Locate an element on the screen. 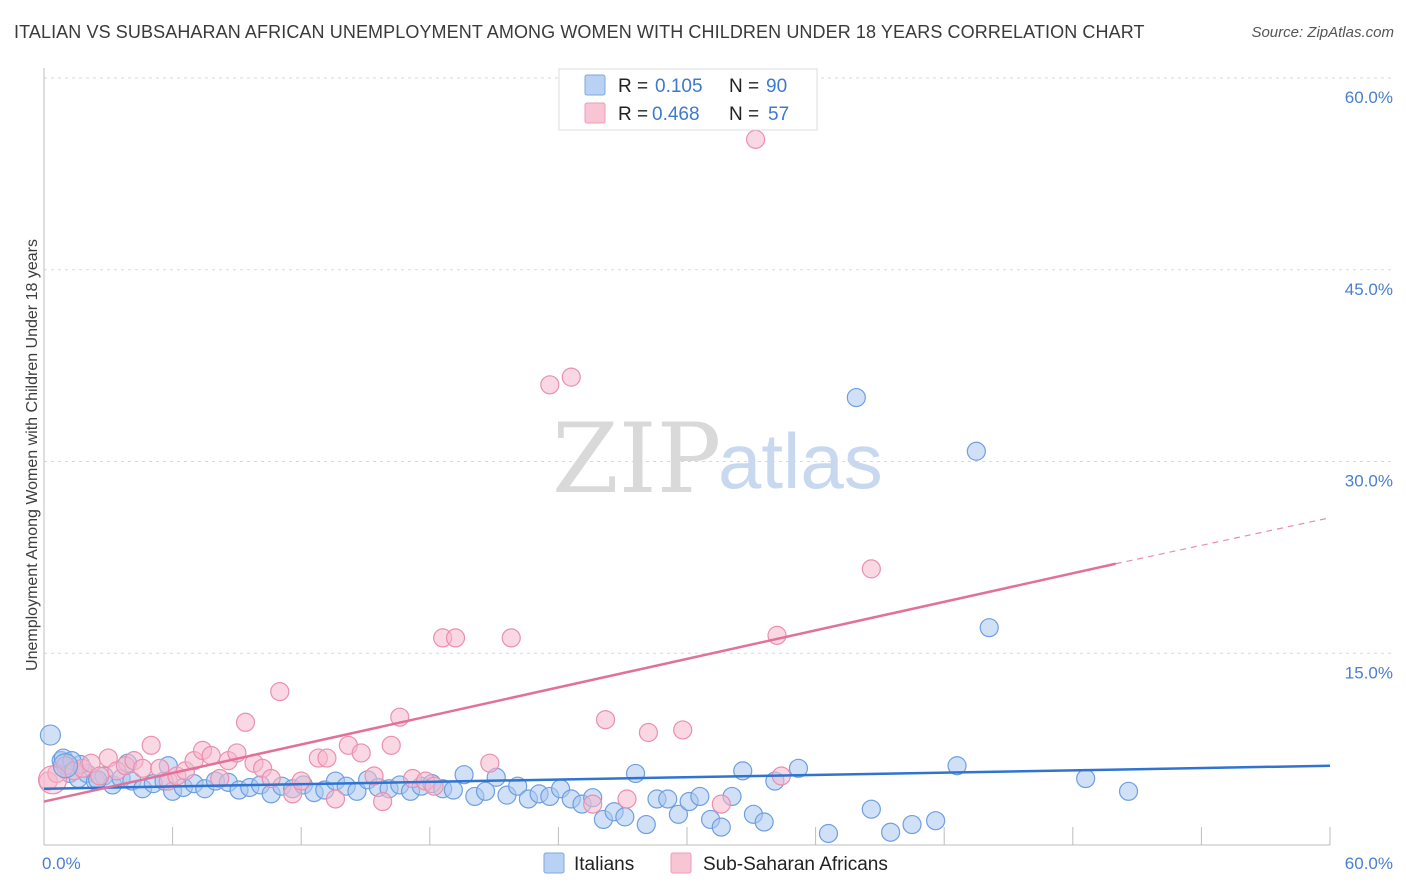 The height and width of the screenshot is (892, 1406). bottom-legend-label-subsaharan: Sub-Saharan Africans is located at coordinates (795, 864).